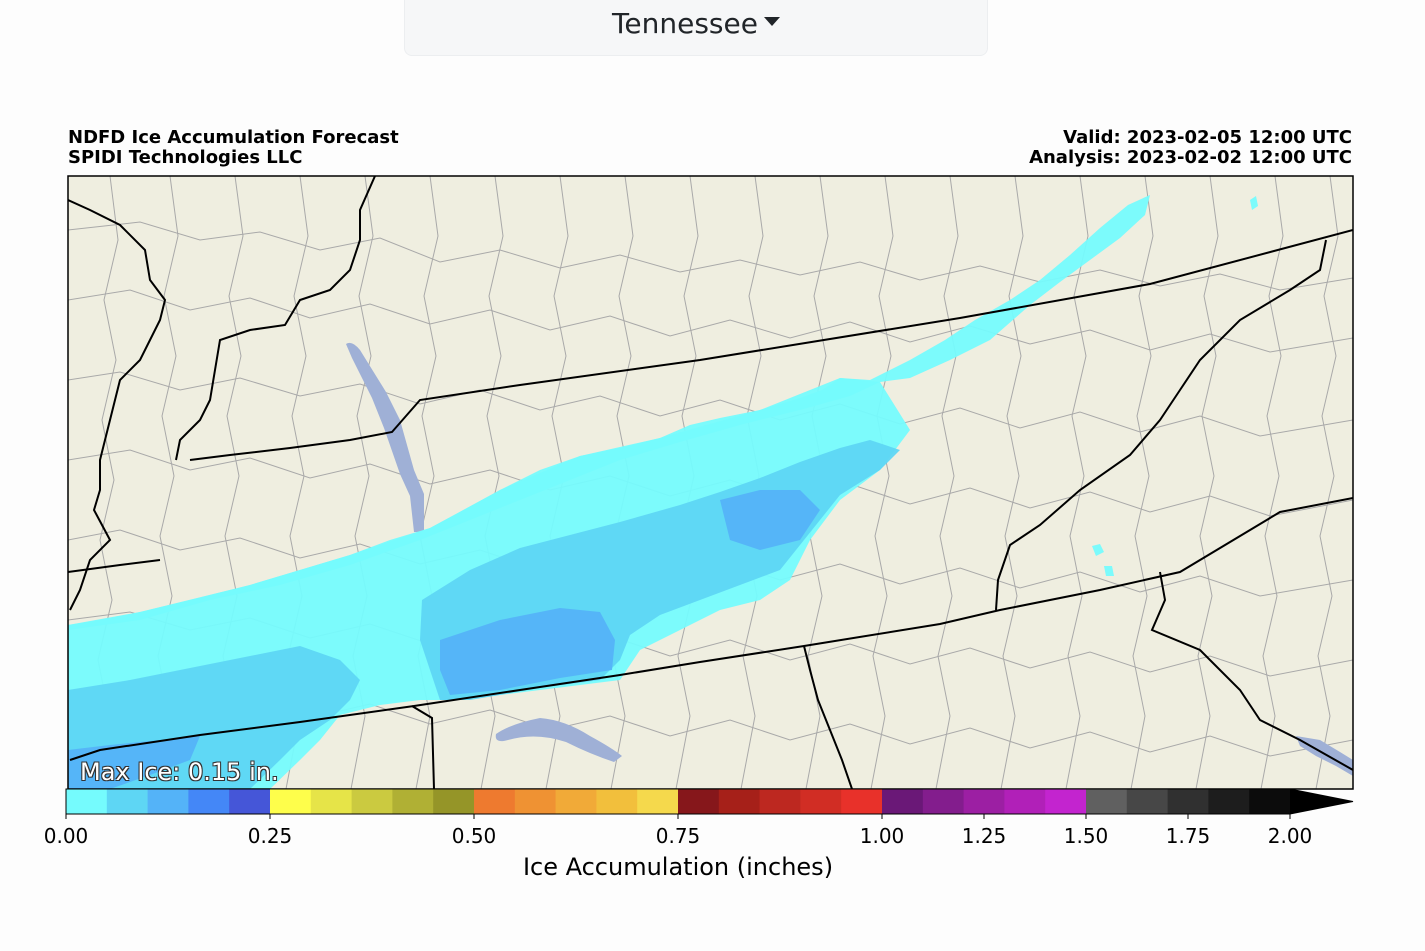  I want to click on colorbar-tick: 2.00, so click(1290, 836).